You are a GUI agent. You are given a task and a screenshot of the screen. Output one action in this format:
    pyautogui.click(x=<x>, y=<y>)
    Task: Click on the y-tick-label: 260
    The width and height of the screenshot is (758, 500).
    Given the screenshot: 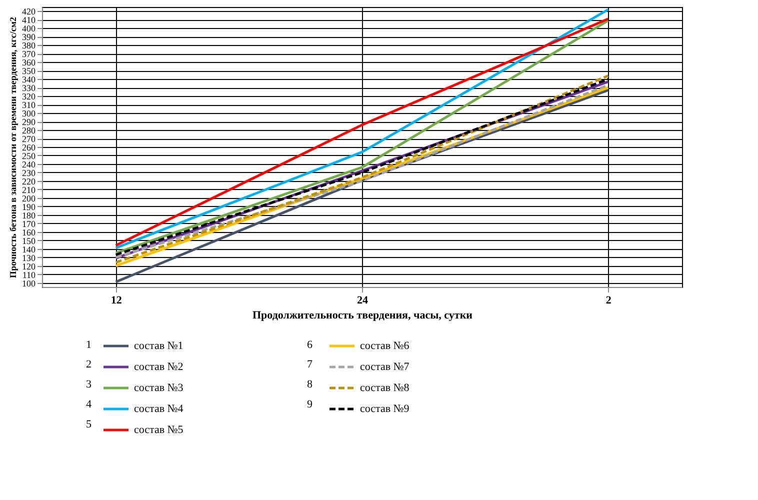 What is the action you would take?
    pyautogui.click(x=29, y=147)
    